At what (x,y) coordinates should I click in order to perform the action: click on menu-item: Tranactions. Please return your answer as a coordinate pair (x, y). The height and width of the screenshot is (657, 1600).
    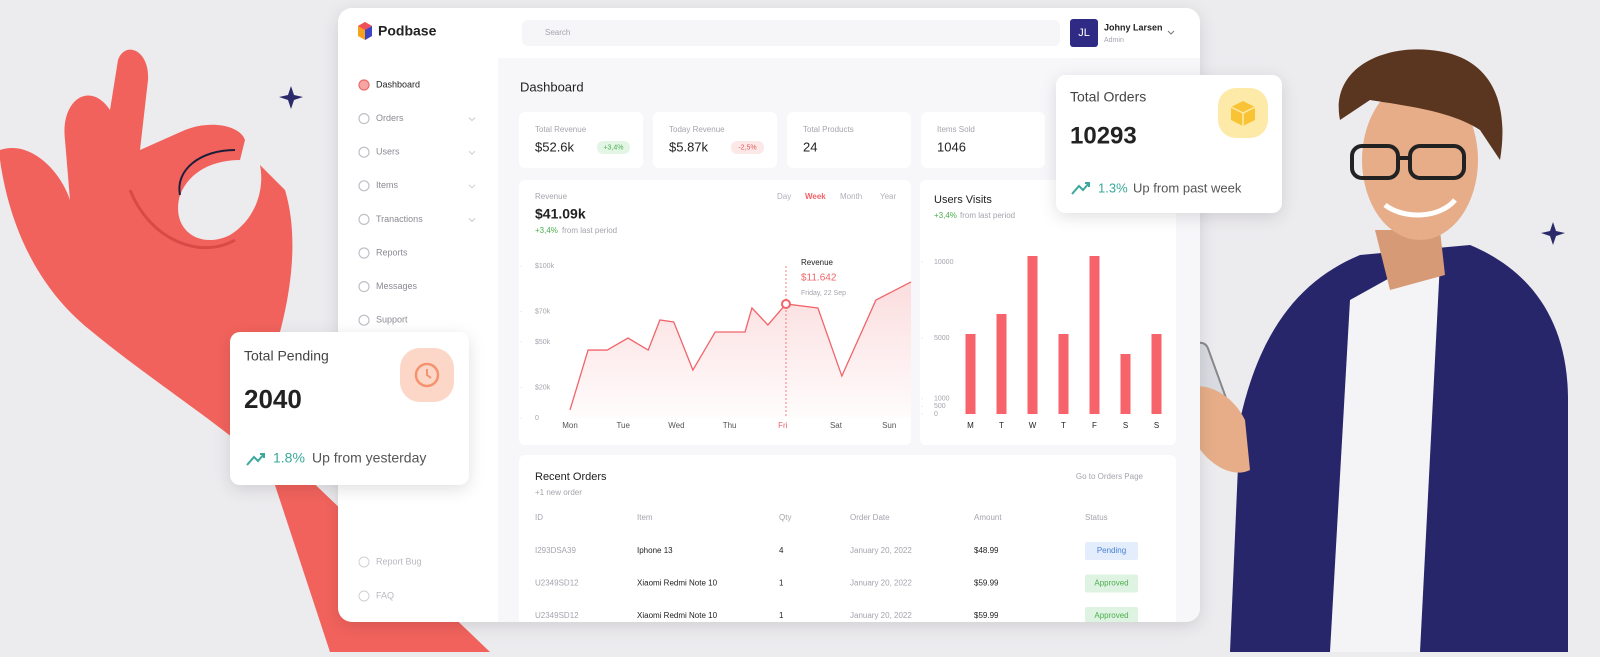
    Looking at the image, I should click on (399, 219).